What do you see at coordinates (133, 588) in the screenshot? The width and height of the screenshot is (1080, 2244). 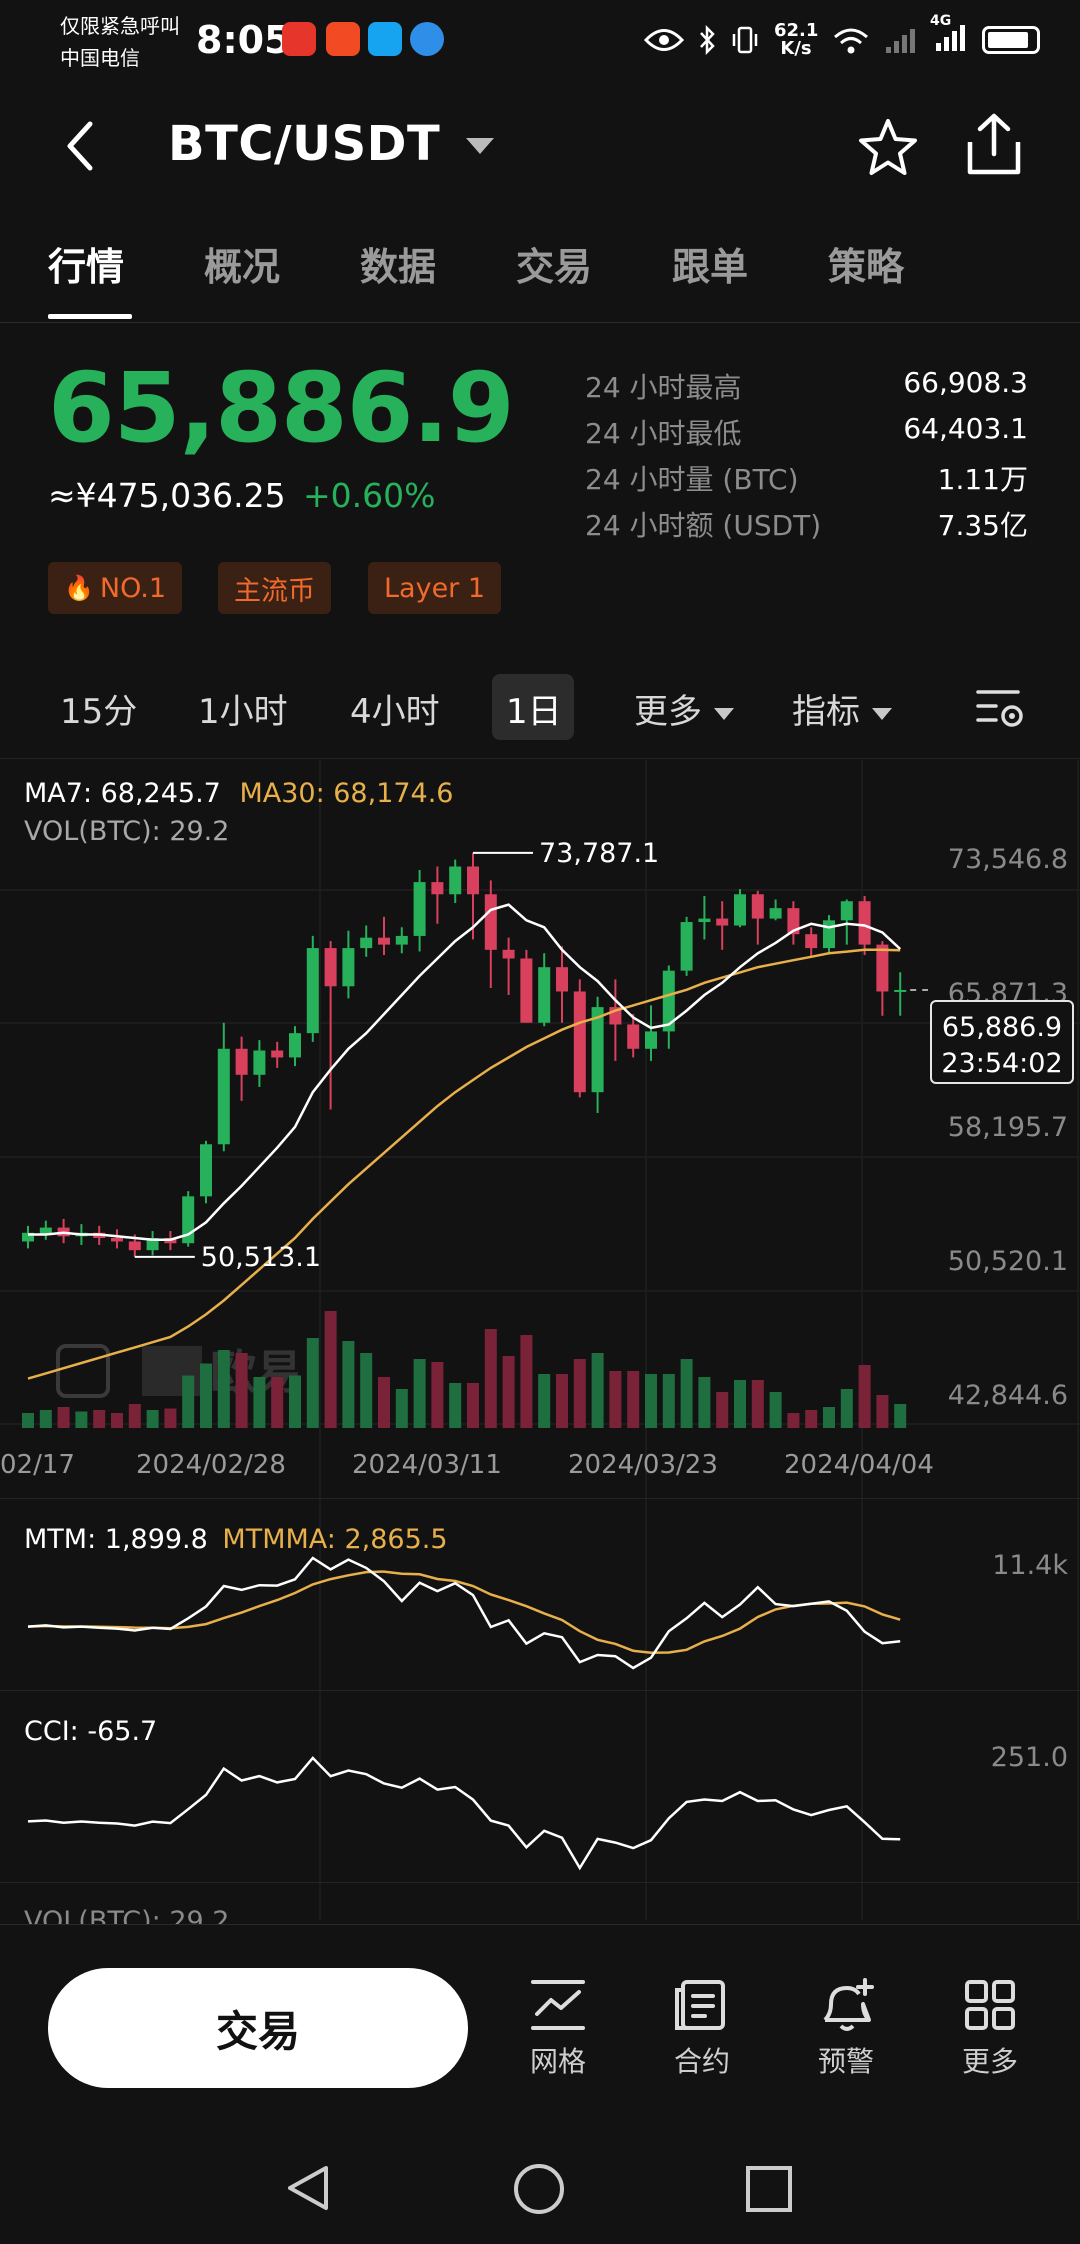 I see `tag-rank-label: NO.1` at bounding box center [133, 588].